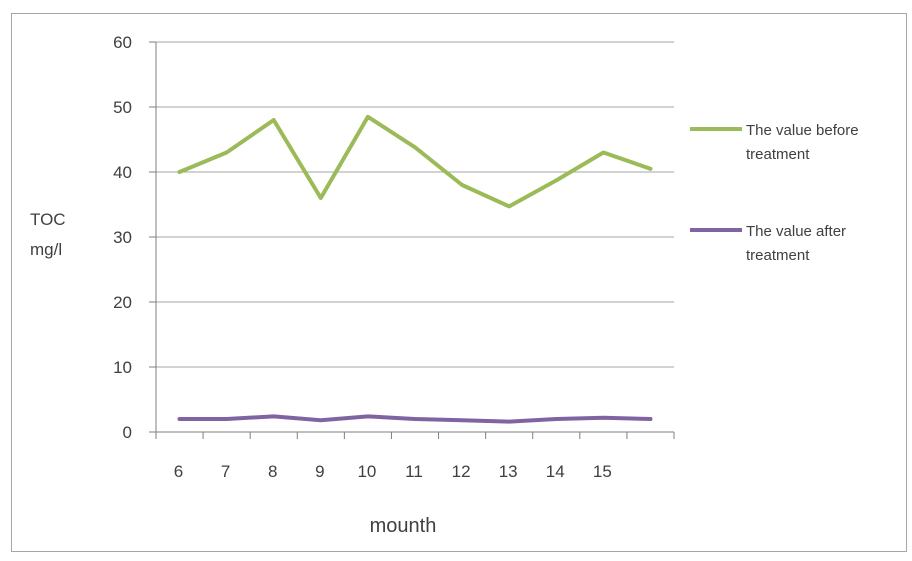 The image size is (912, 561). What do you see at coordinates (122, 42) in the screenshot?
I see `y-tick-label: 60` at bounding box center [122, 42].